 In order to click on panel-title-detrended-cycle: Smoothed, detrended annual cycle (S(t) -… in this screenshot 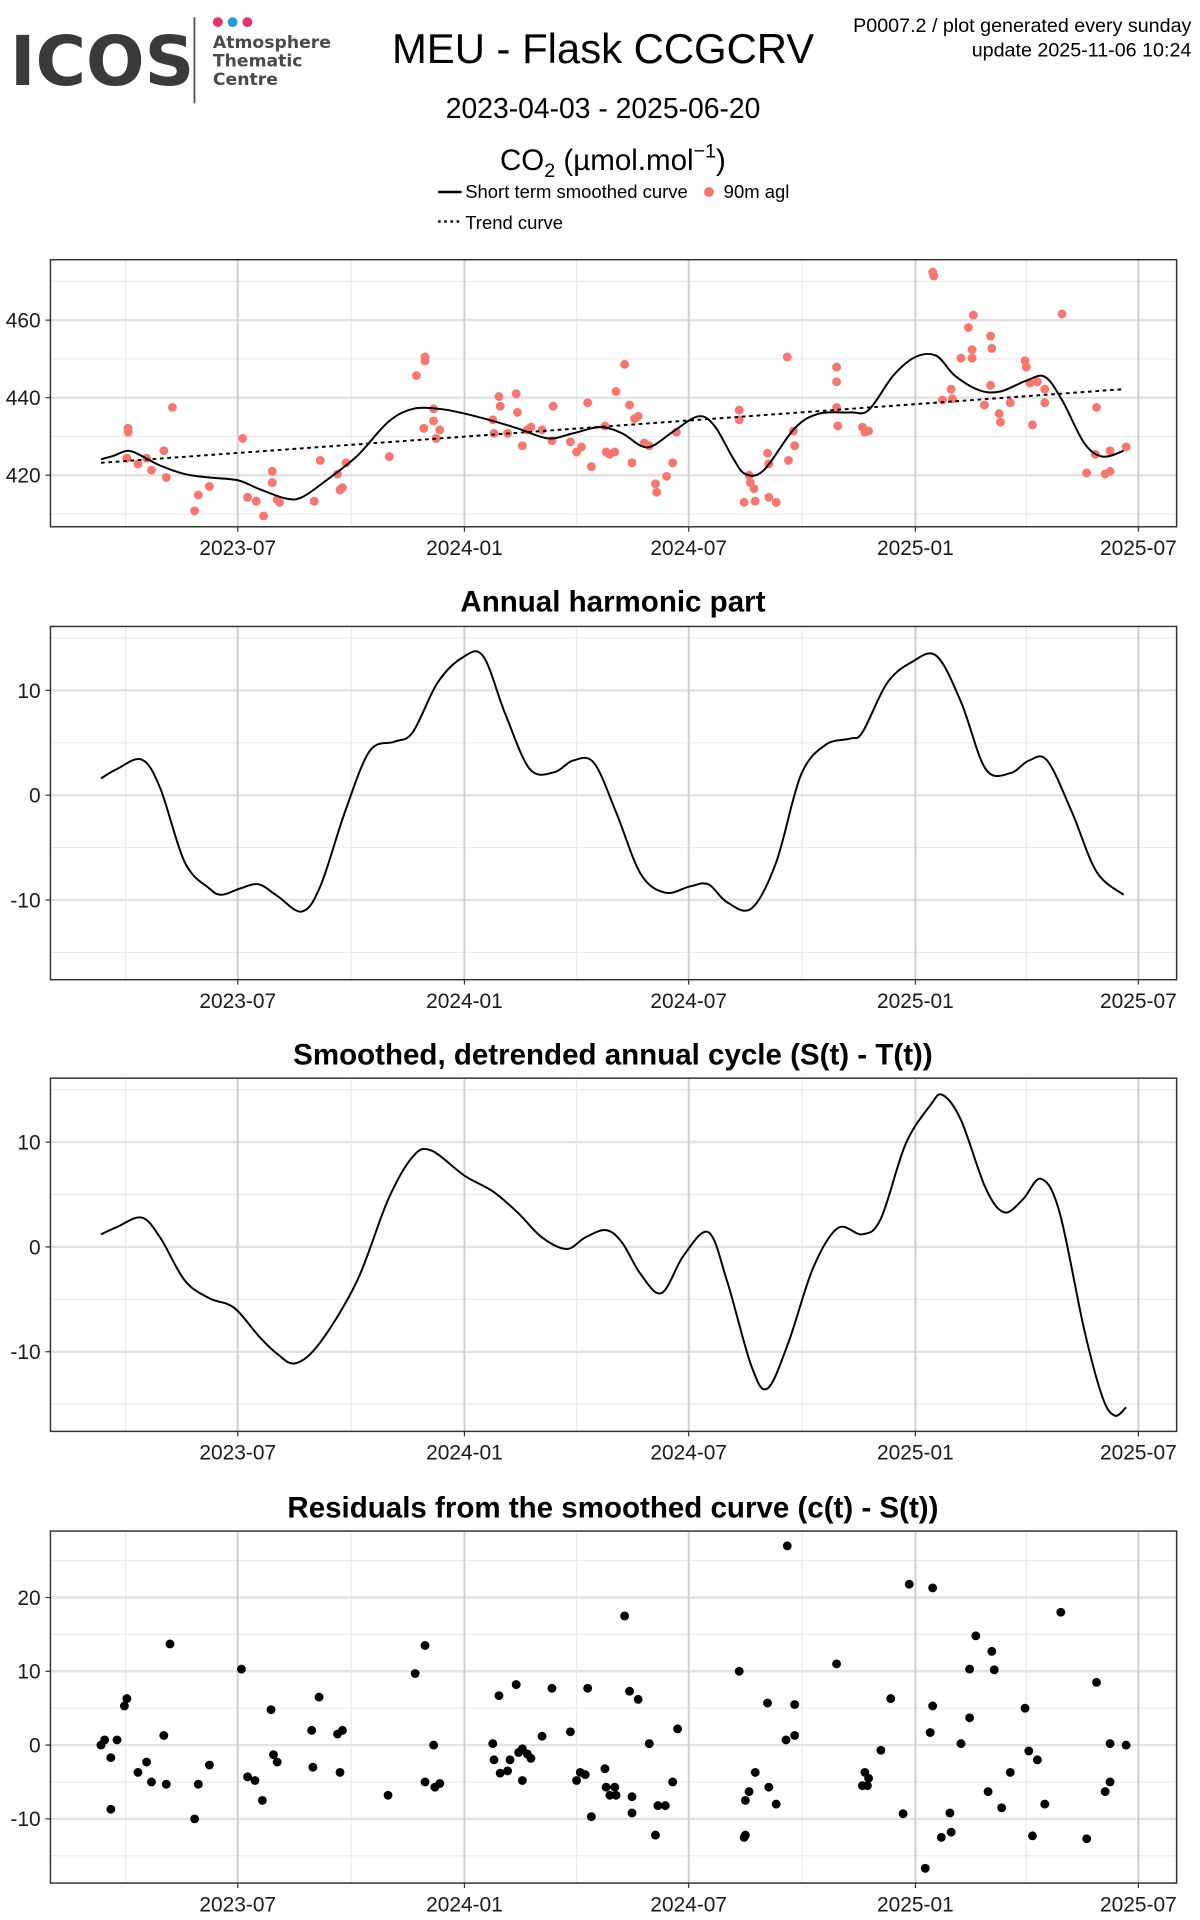, I will do `click(613, 1055)`.